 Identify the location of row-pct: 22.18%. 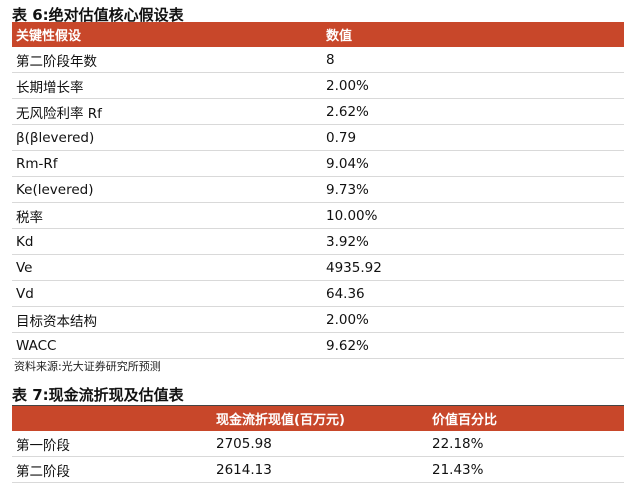
(526, 444).